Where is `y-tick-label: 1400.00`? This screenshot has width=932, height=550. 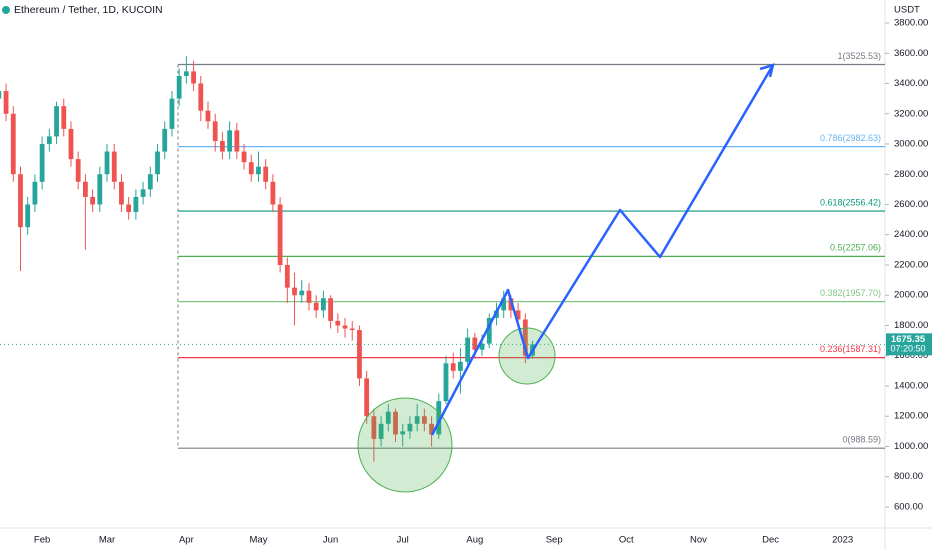
y-tick-label: 1400.00 is located at coordinates (911, 385).